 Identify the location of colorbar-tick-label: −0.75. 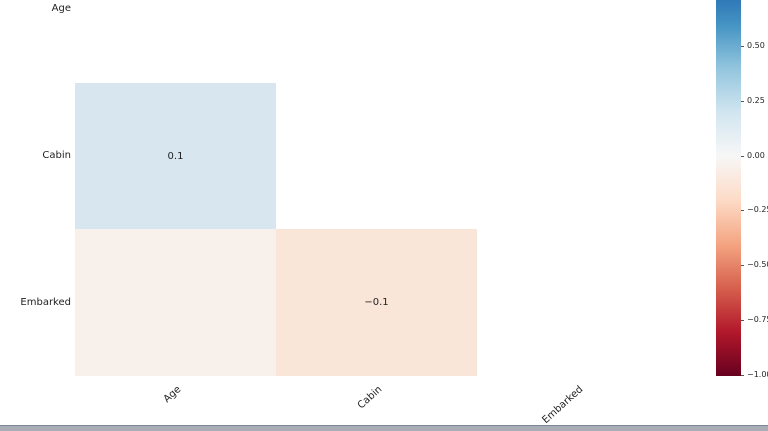
(757, 320).